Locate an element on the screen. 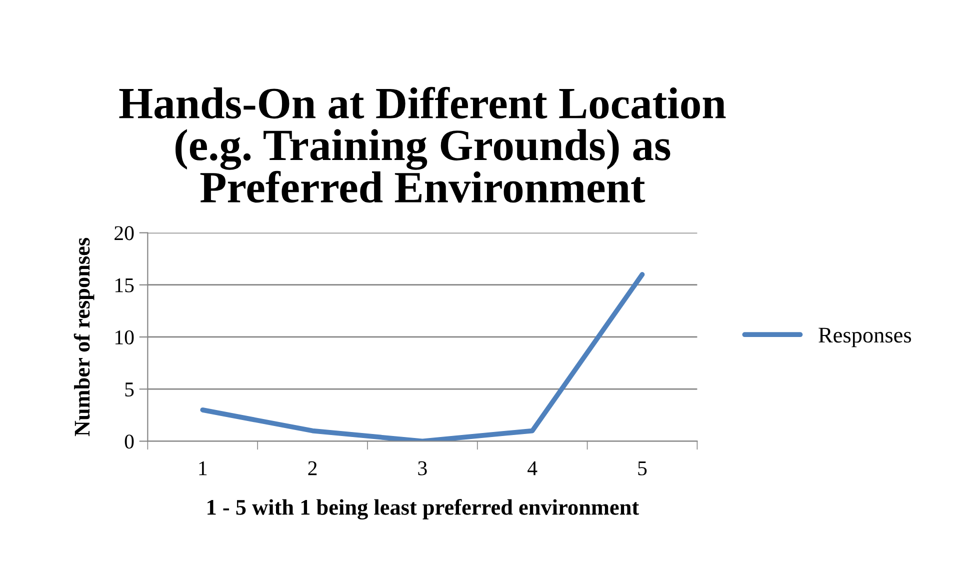 This screenshot has width=959, height=579. chart-title: Hands-On at Different Location (e.g. Training Grounds) as Preferred Environment is located at coordinates (422, 144).